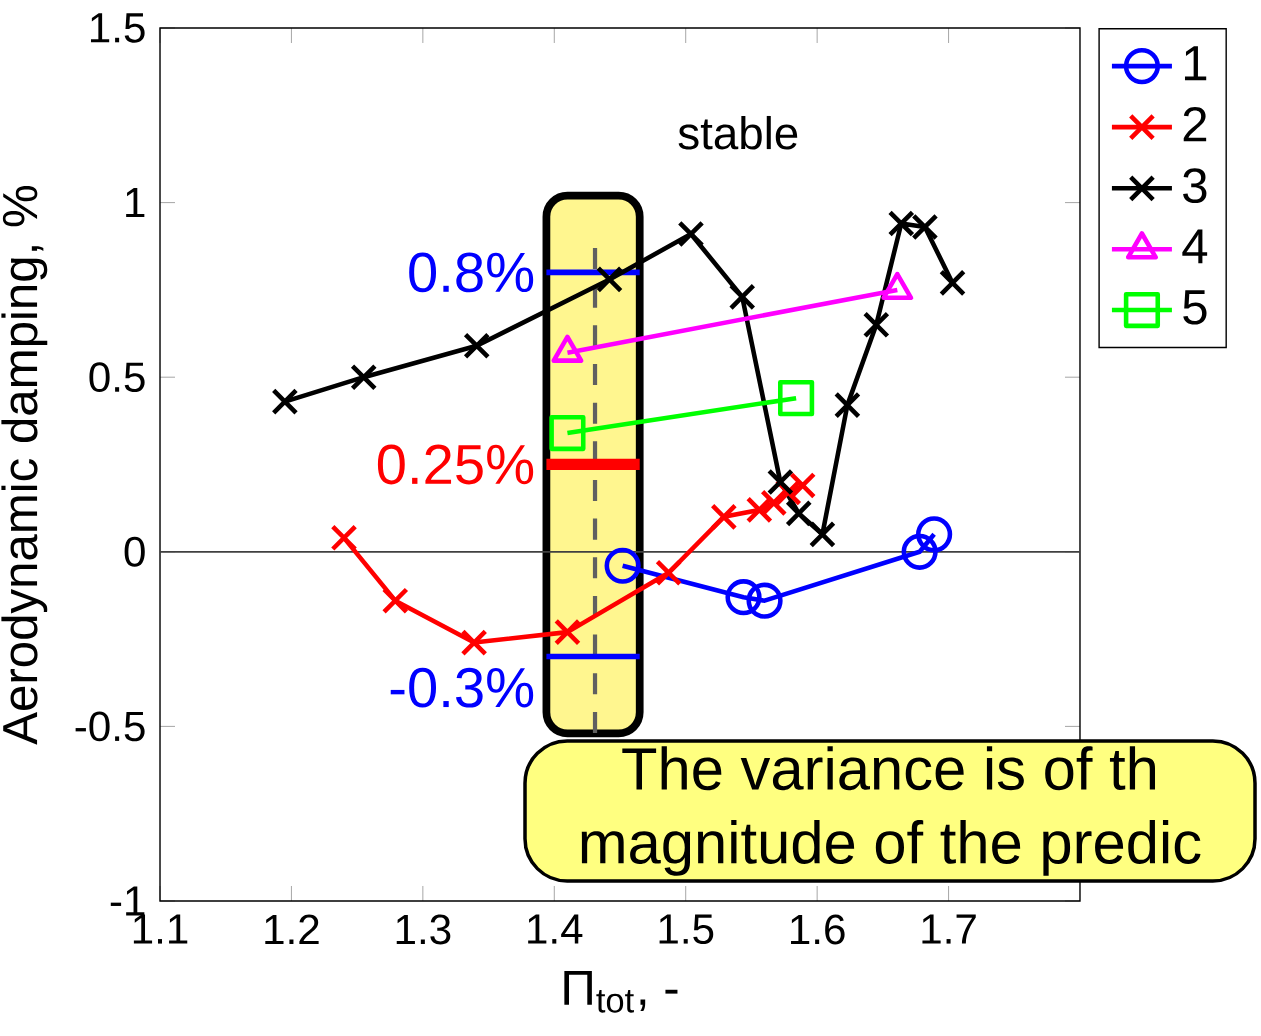 The height and width of the screenshot is (1036, 1261). Describe the element at coordinates (134, 551) in the screenshot. I see `y-tick-label: 0` at that location.